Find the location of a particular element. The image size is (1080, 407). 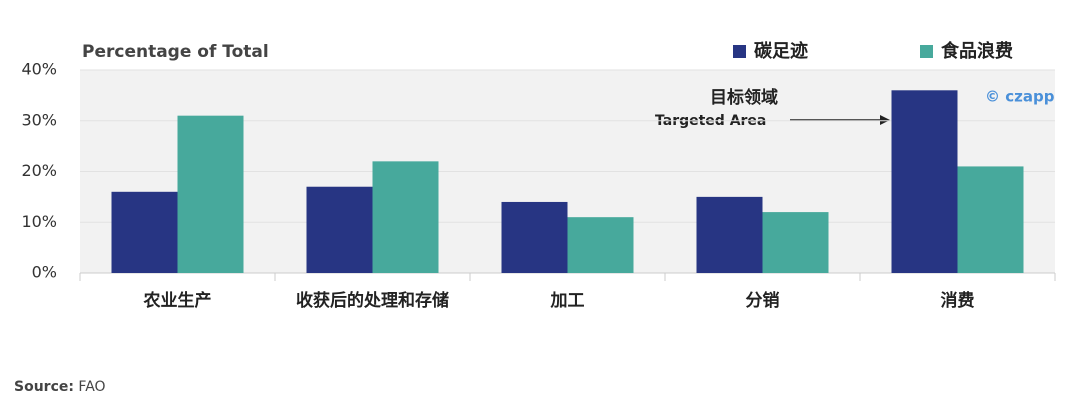

y-tick-label: 0% is located at coordinates (44, 272).